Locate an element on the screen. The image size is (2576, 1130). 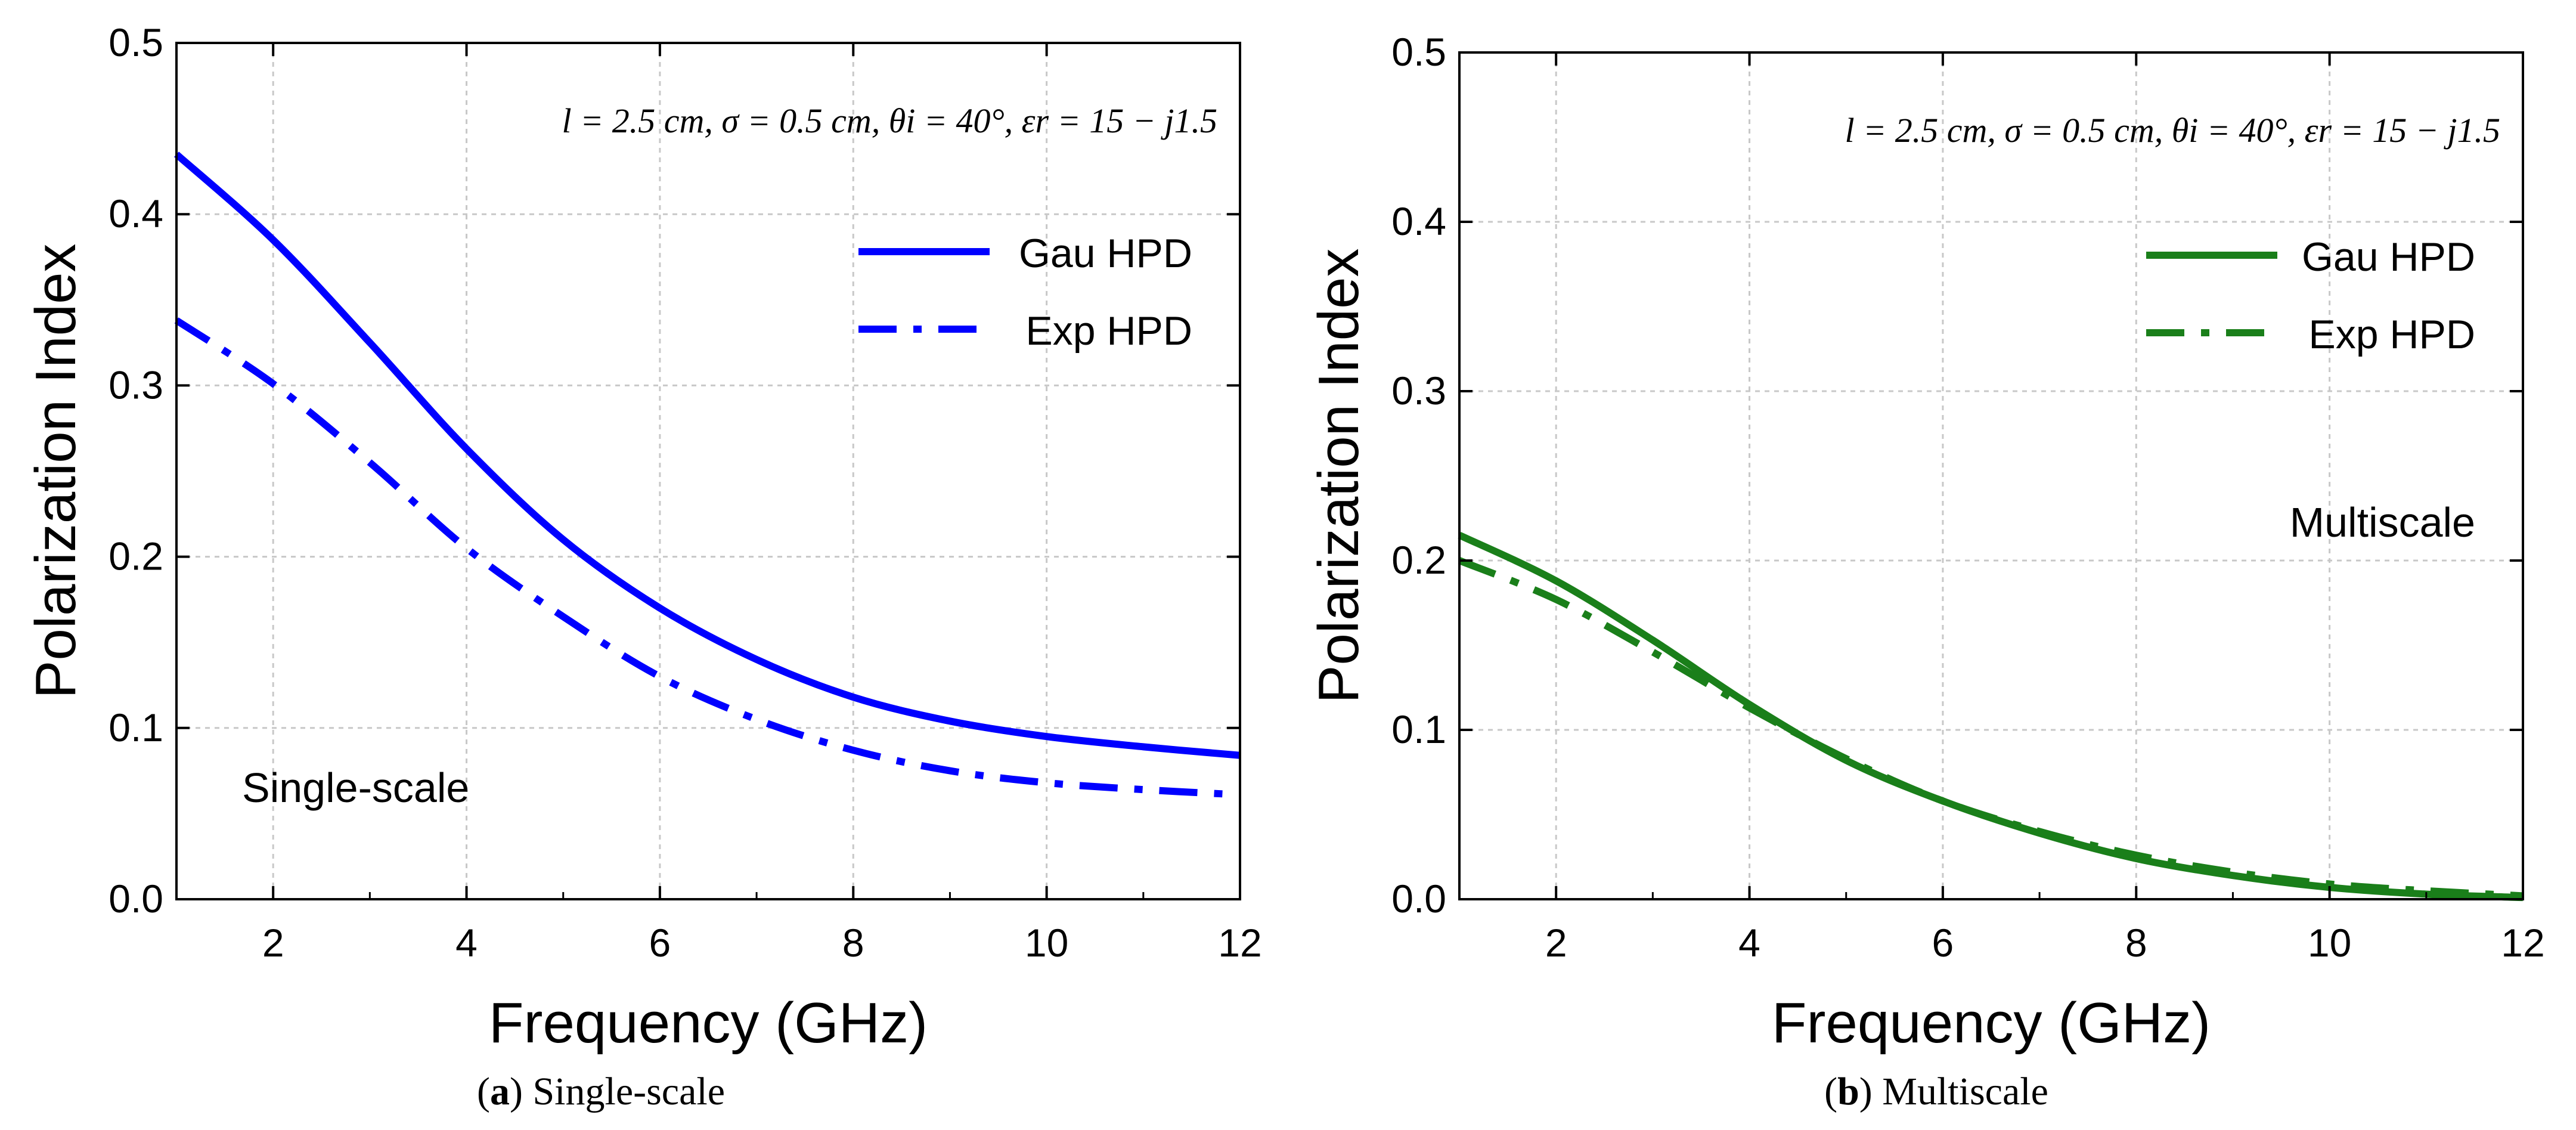
panel-annotation: Multiscale is located at coordinates (2382, 522).